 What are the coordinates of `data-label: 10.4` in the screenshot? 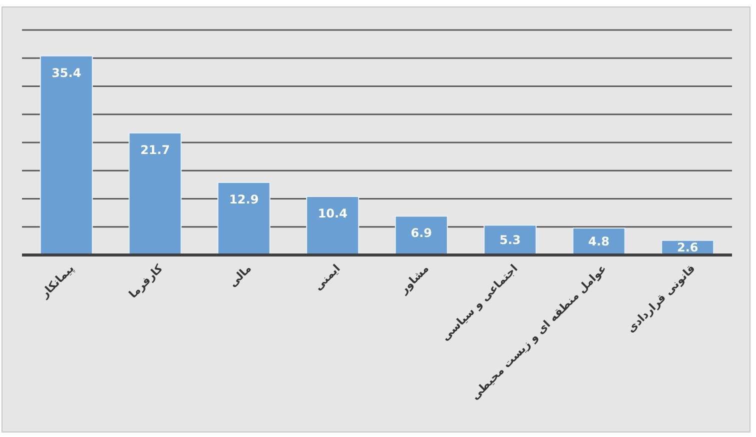 It's located at (333, 213).